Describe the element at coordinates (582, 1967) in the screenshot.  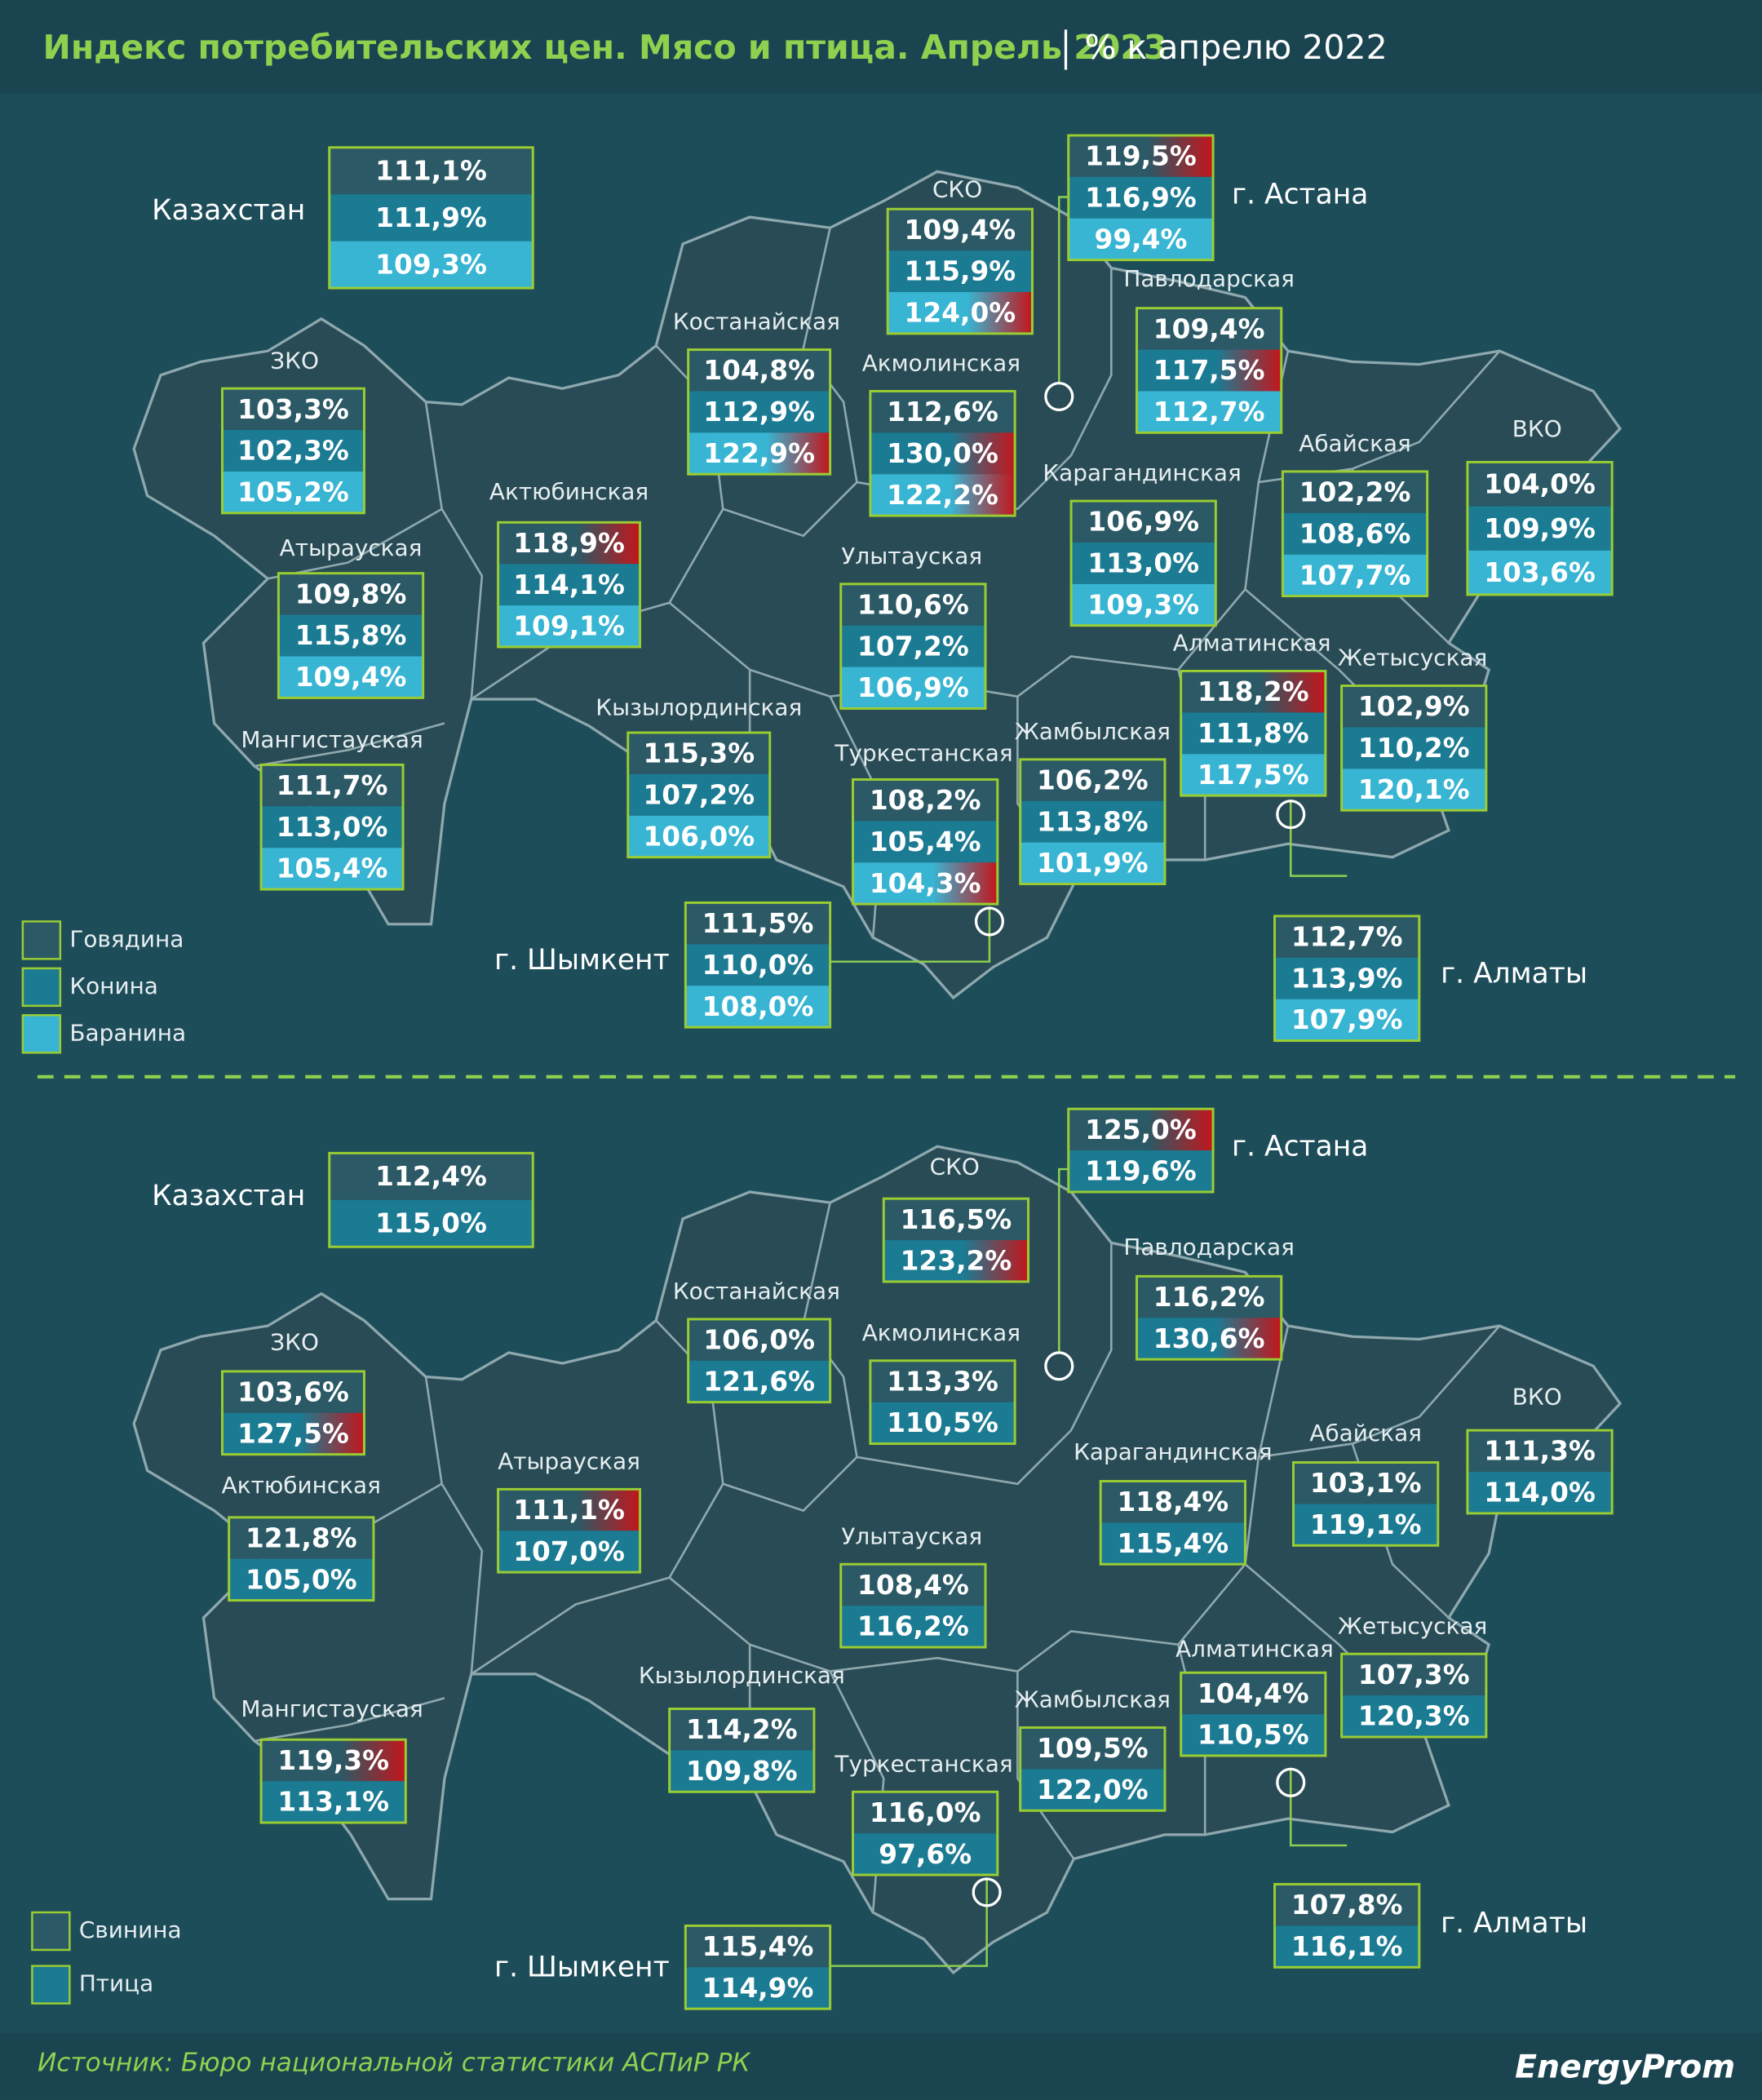
I see `region-label: г. Шымкент` at that location.